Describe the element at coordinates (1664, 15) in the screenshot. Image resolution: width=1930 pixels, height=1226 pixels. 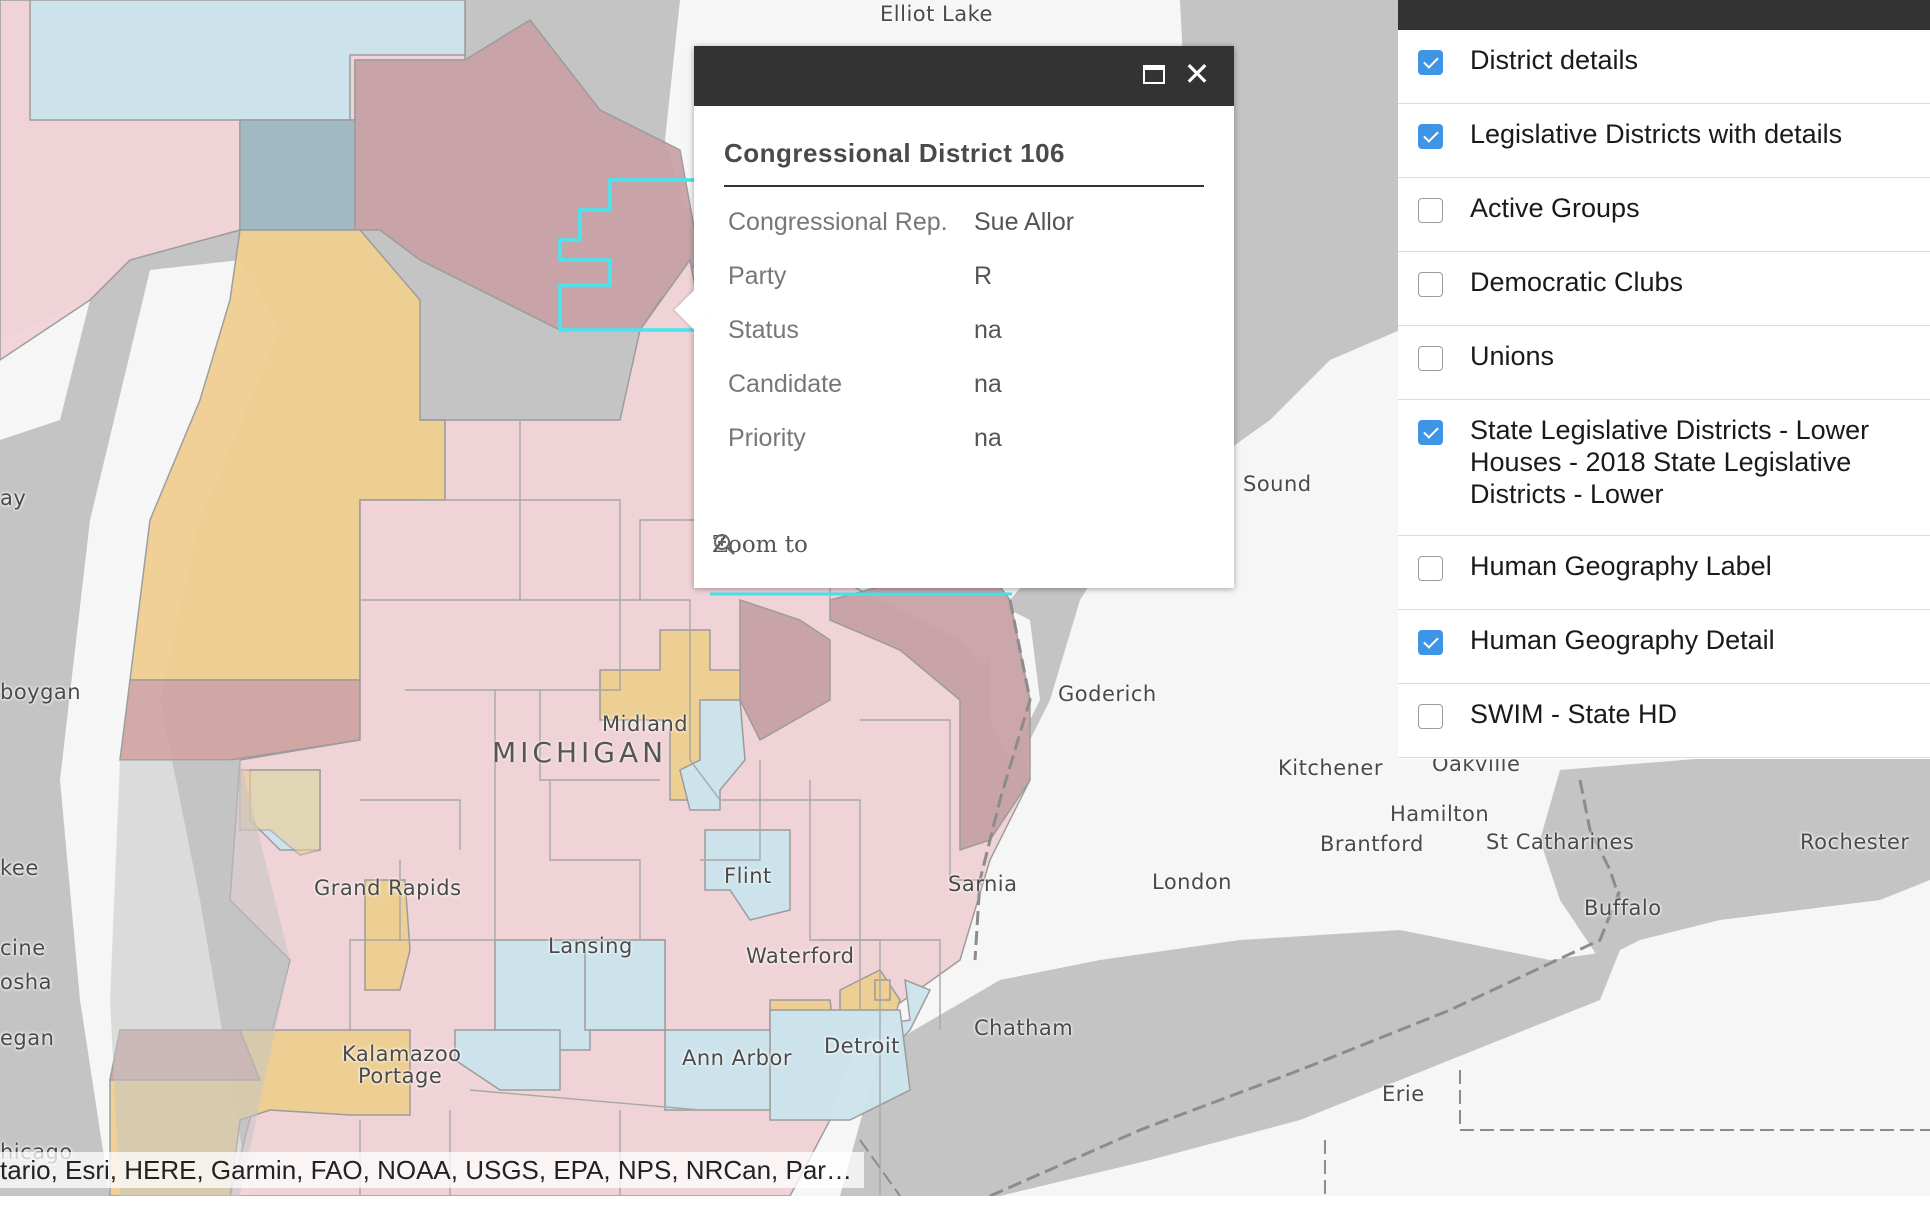
I see `layer-list-header` at that location.